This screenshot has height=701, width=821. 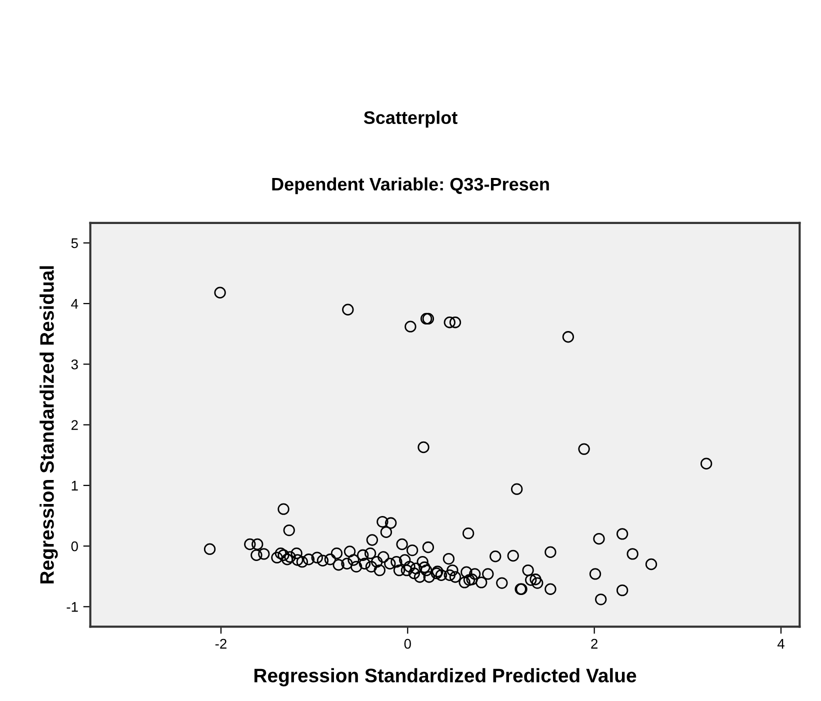 What do you see at coordinates (74, 425) in the screenshot?
I see `y-tick-label: 2` at bounding box center [74, 425].